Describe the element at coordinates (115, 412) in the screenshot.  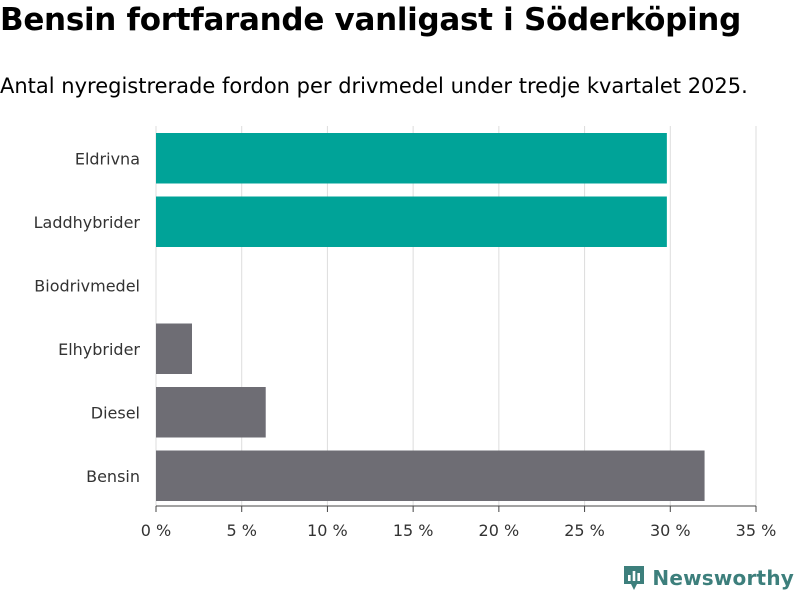
I see `category-label-diesel: Diesel` at that location.